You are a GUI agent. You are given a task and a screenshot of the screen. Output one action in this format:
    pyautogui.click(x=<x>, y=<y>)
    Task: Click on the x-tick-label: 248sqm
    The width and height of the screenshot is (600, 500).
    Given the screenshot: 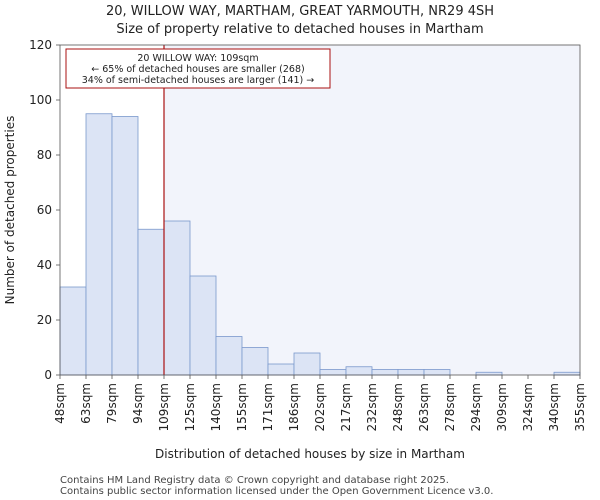 What is the action you would take?
    pyautogui.click(x=398, y=407)
    